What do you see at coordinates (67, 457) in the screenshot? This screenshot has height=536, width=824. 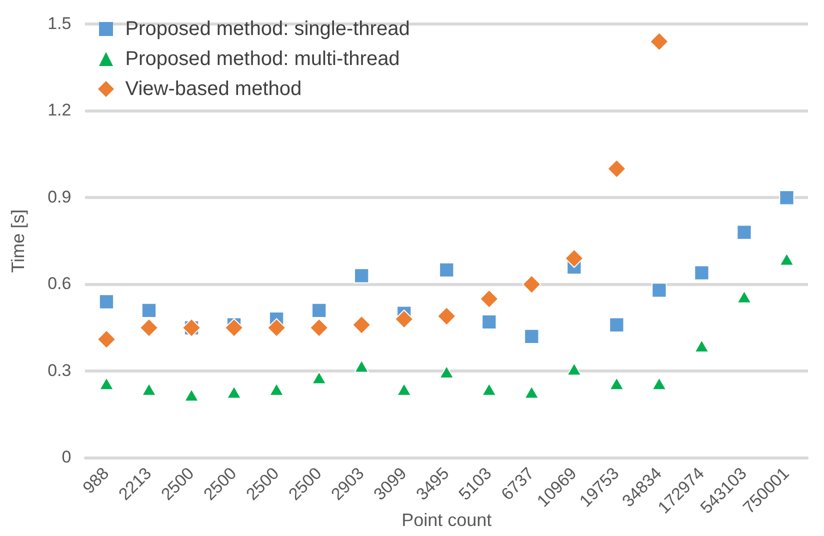 I see `y-tick-label: 0` at bounding box center [67, 457].